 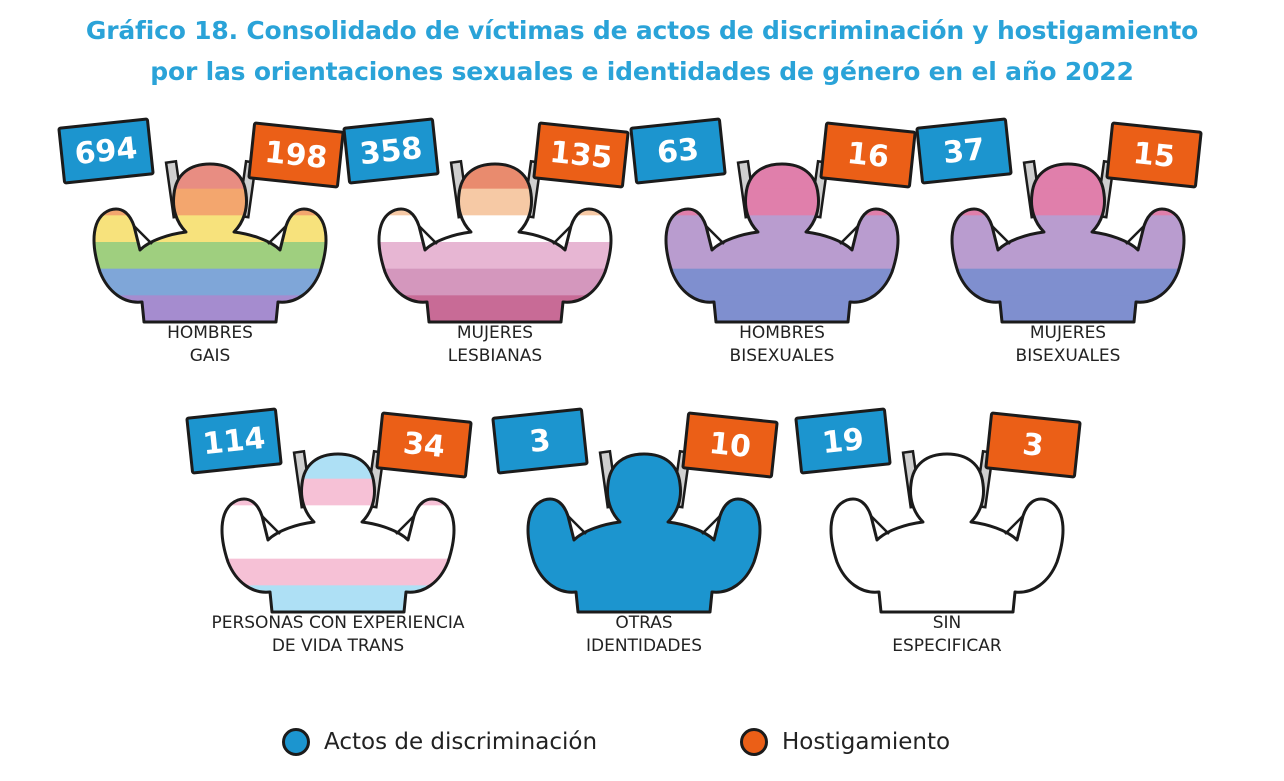 What do you see at coordinates (338, 646) in the screenshot?
I see `category-label-line-2: DE VIDA TRANS` at bounding box center [338, 646].